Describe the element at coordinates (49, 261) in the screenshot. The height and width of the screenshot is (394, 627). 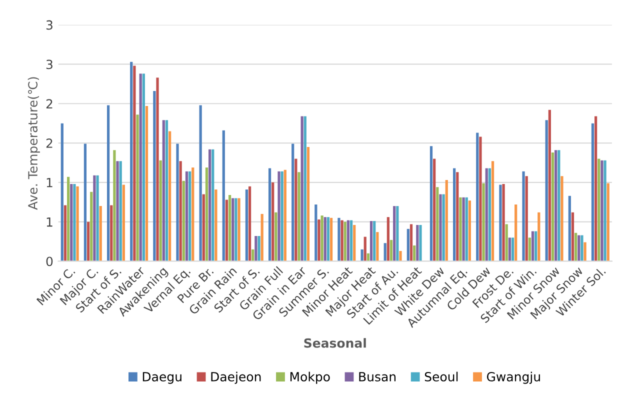
I see `y-tick-label: 0` at that location.